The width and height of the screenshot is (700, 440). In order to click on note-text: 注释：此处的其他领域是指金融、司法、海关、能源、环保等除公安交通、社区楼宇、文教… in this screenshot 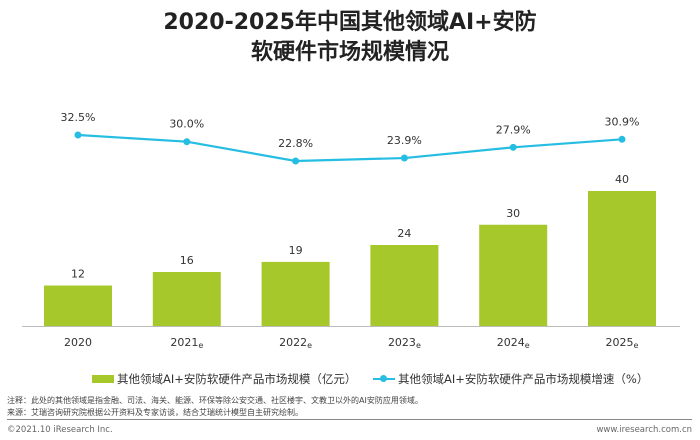, I will do `click(215, 400)`.